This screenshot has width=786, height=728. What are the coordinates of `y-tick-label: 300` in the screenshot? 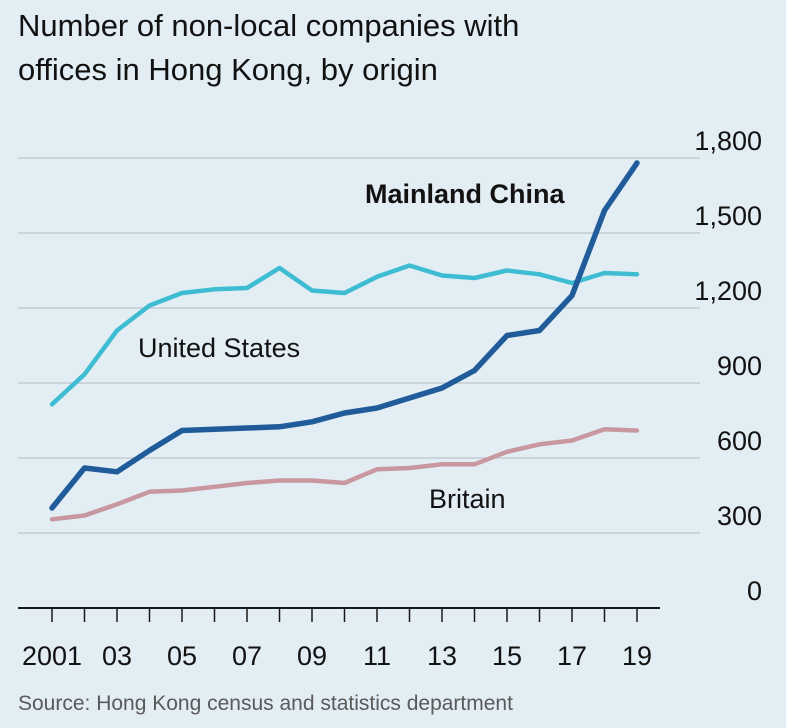 It's located at (739, 516).